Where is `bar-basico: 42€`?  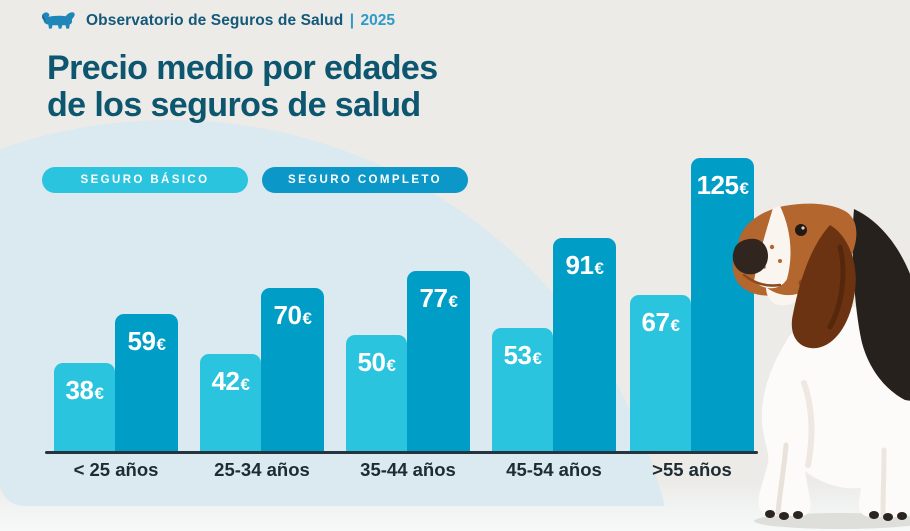
bar-basico: 42€ is located at coordinates (230, 403).